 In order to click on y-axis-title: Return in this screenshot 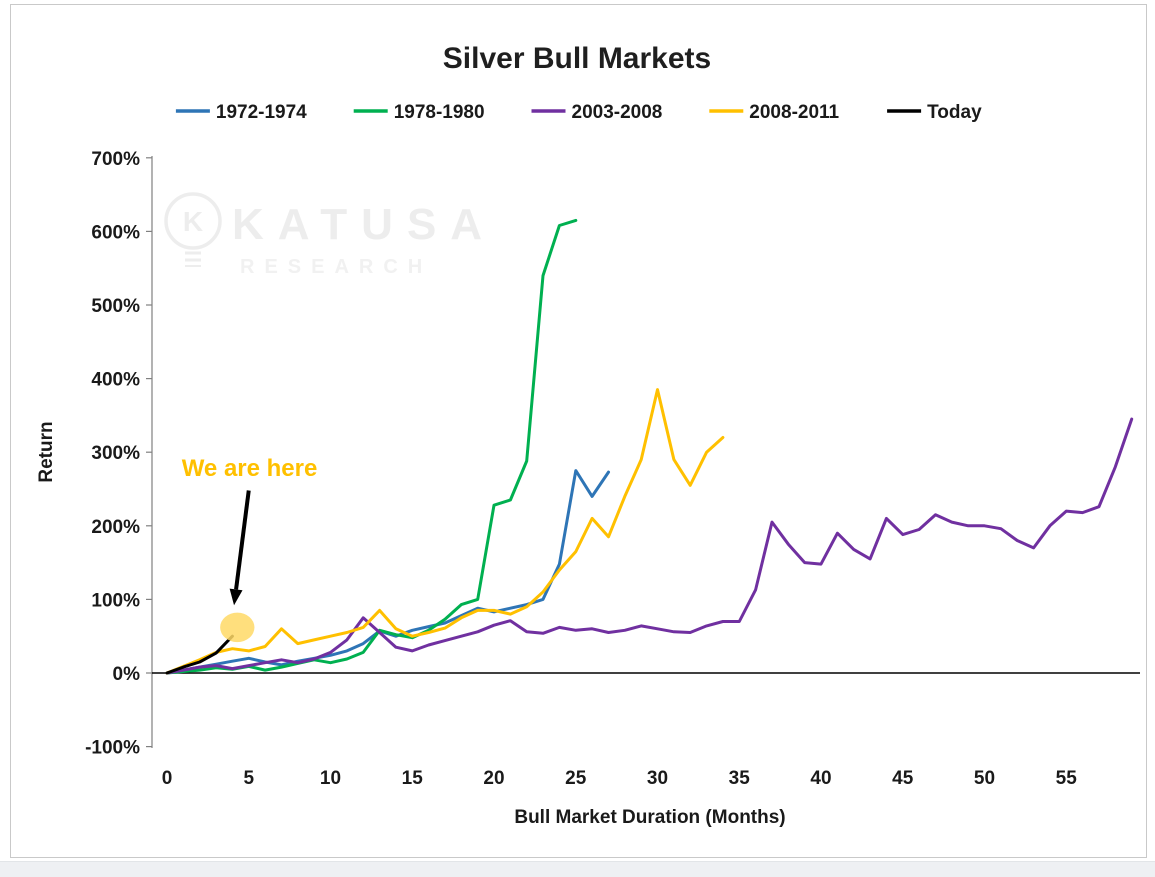, I will do `click(46, 451)`.